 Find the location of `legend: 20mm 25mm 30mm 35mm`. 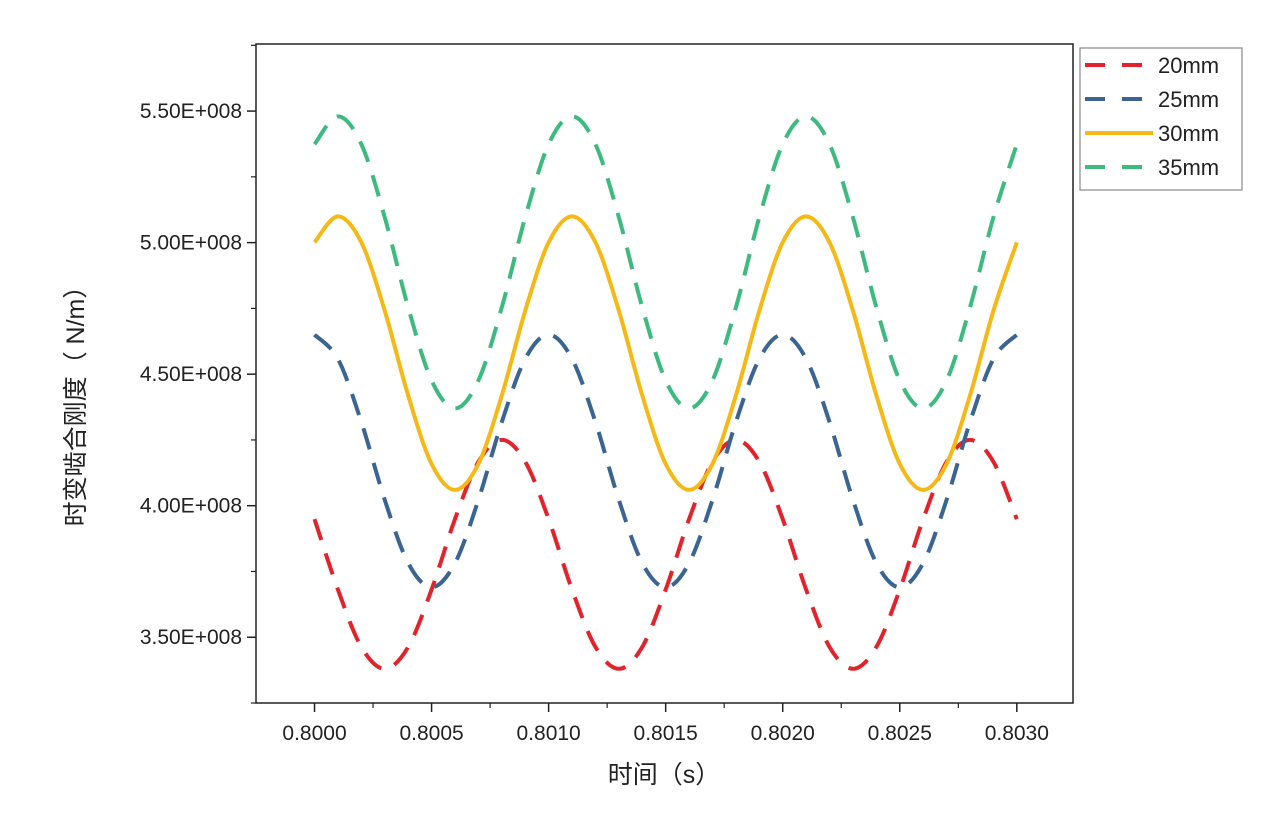

legend: 20mm 25mm 30mm 35mm is located at coordinates (1161, 119).